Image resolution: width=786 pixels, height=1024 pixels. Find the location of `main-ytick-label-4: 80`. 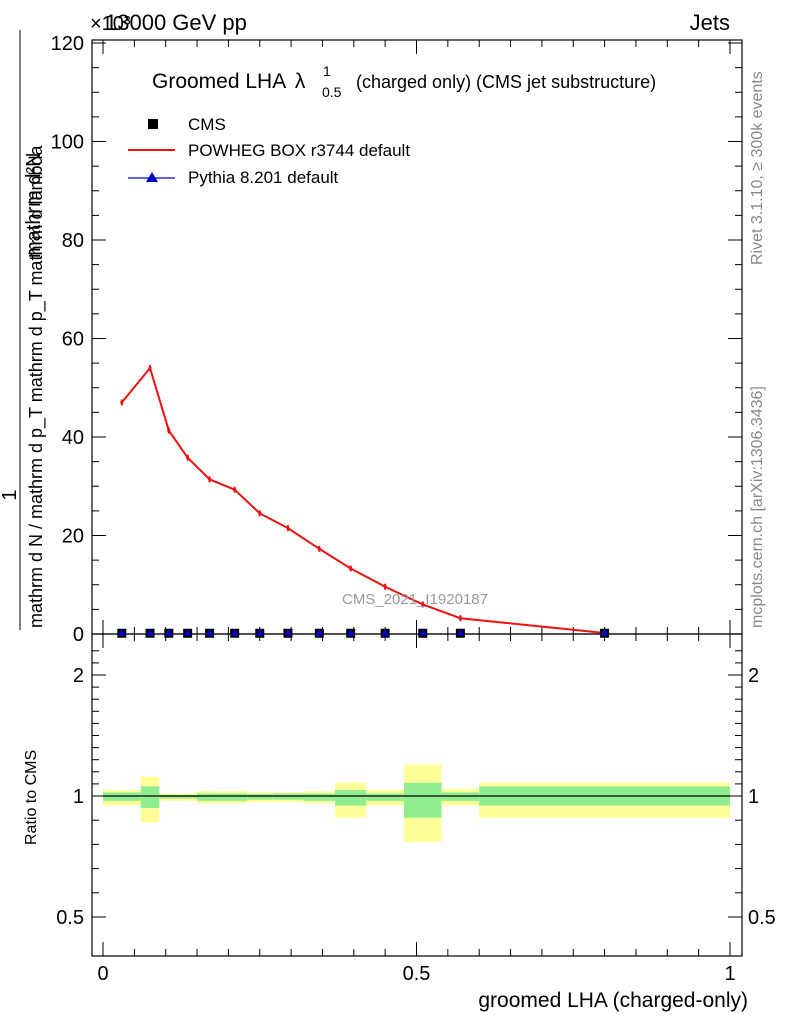

main-ytick-label-4: 80 is located at coordinates (73, 241).